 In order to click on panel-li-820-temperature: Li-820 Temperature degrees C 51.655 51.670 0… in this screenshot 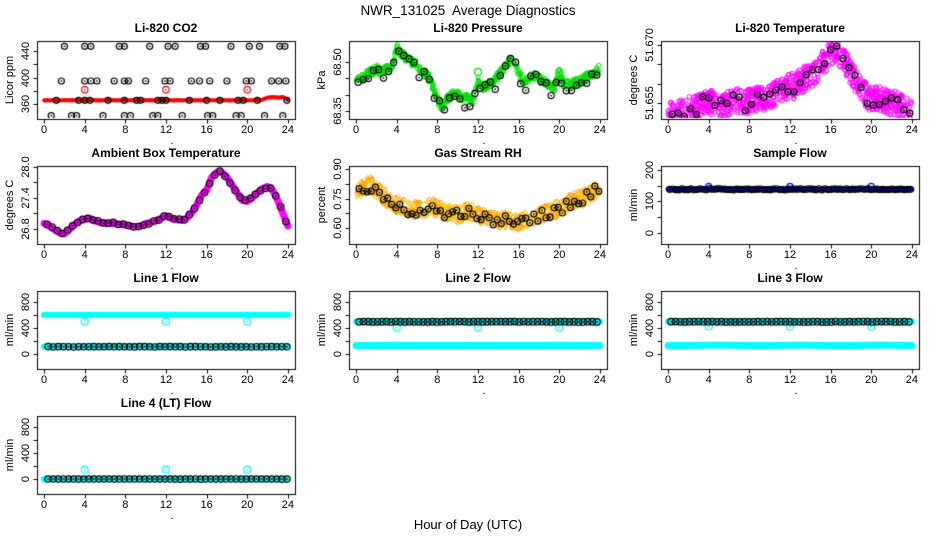, I will do `click(780, 83)`.